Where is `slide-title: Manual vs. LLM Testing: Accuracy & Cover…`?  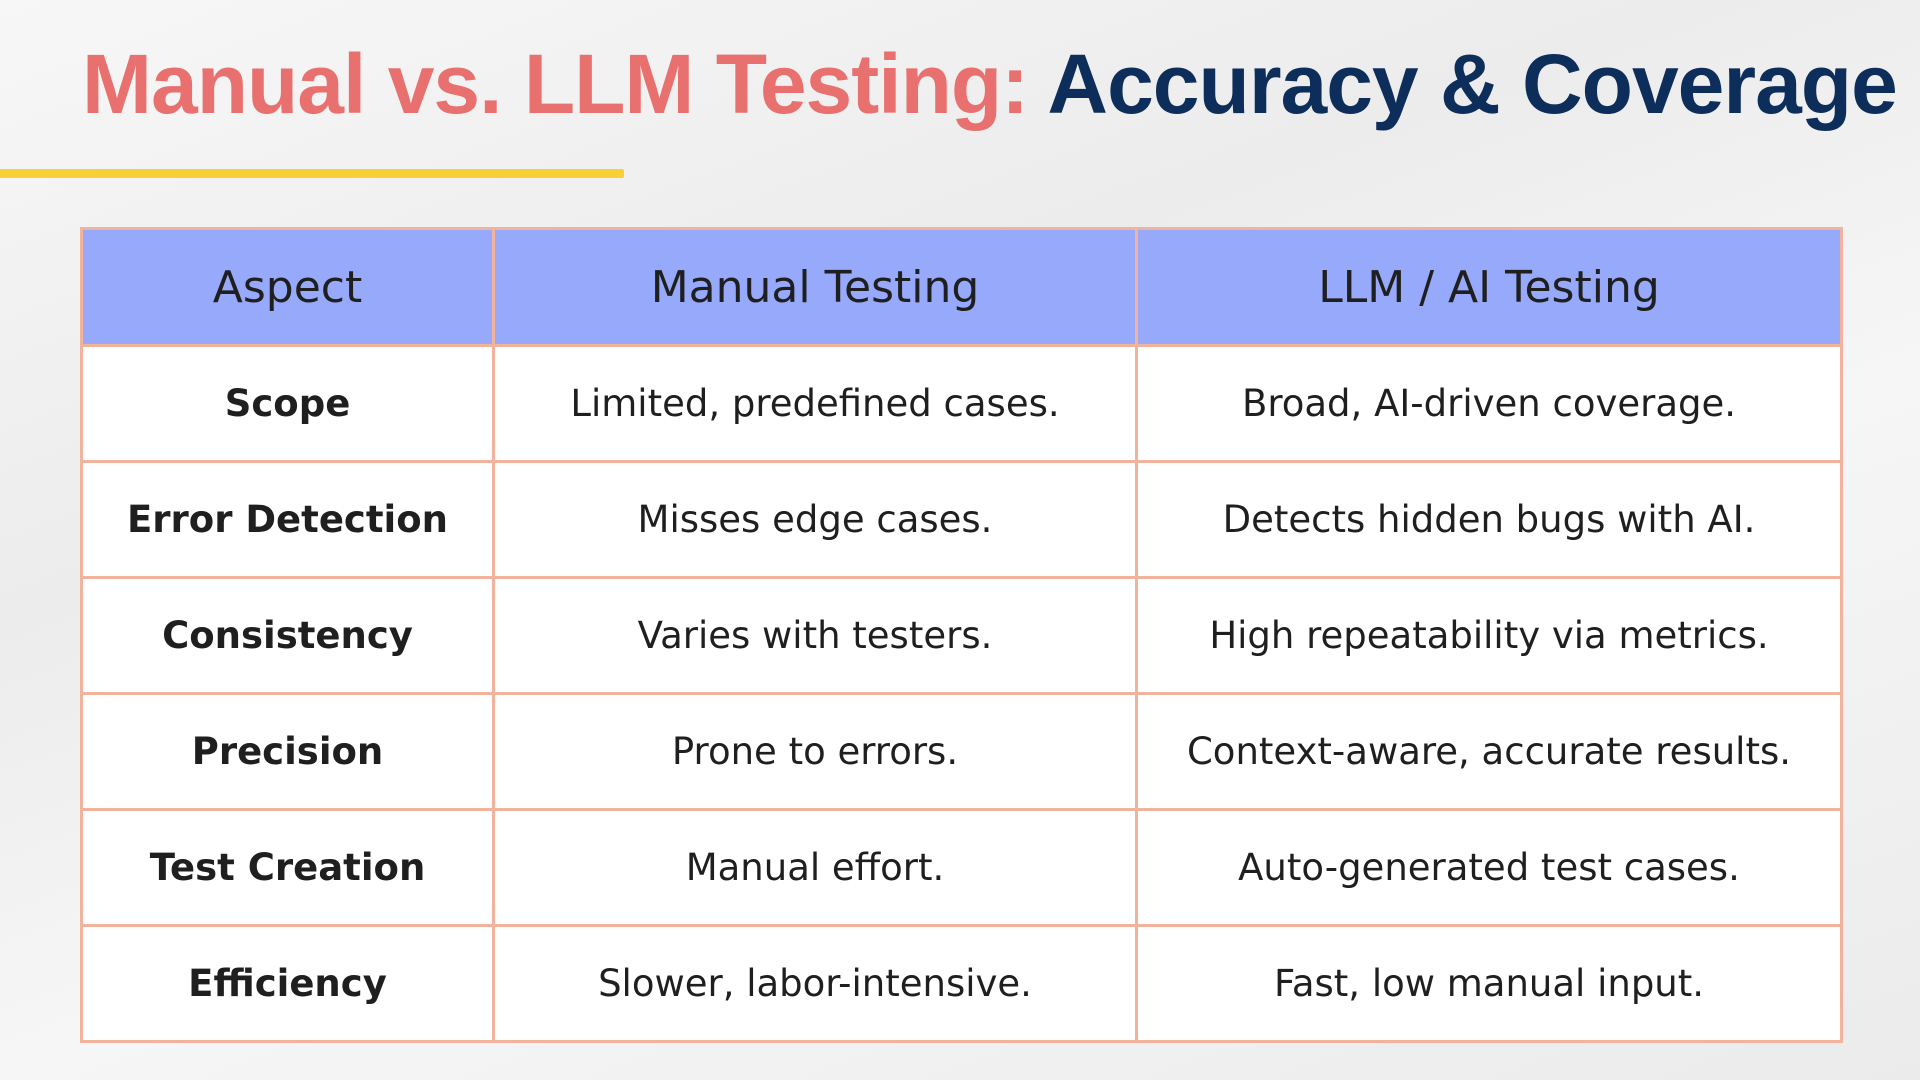 slide-title: Manual vs. LLM Testing: Accuracy & Cover… is located at coordinates (990, 84).